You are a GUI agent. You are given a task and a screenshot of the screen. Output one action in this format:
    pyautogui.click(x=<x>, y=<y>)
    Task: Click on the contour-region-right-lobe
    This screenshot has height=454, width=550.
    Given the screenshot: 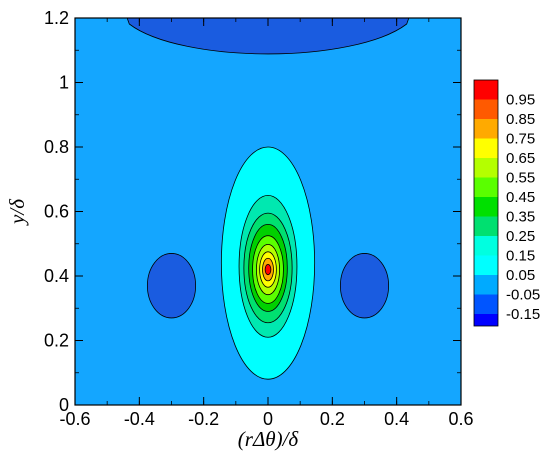 What is the action you would take?
    pyautogui.click(x=364, y=286)
    